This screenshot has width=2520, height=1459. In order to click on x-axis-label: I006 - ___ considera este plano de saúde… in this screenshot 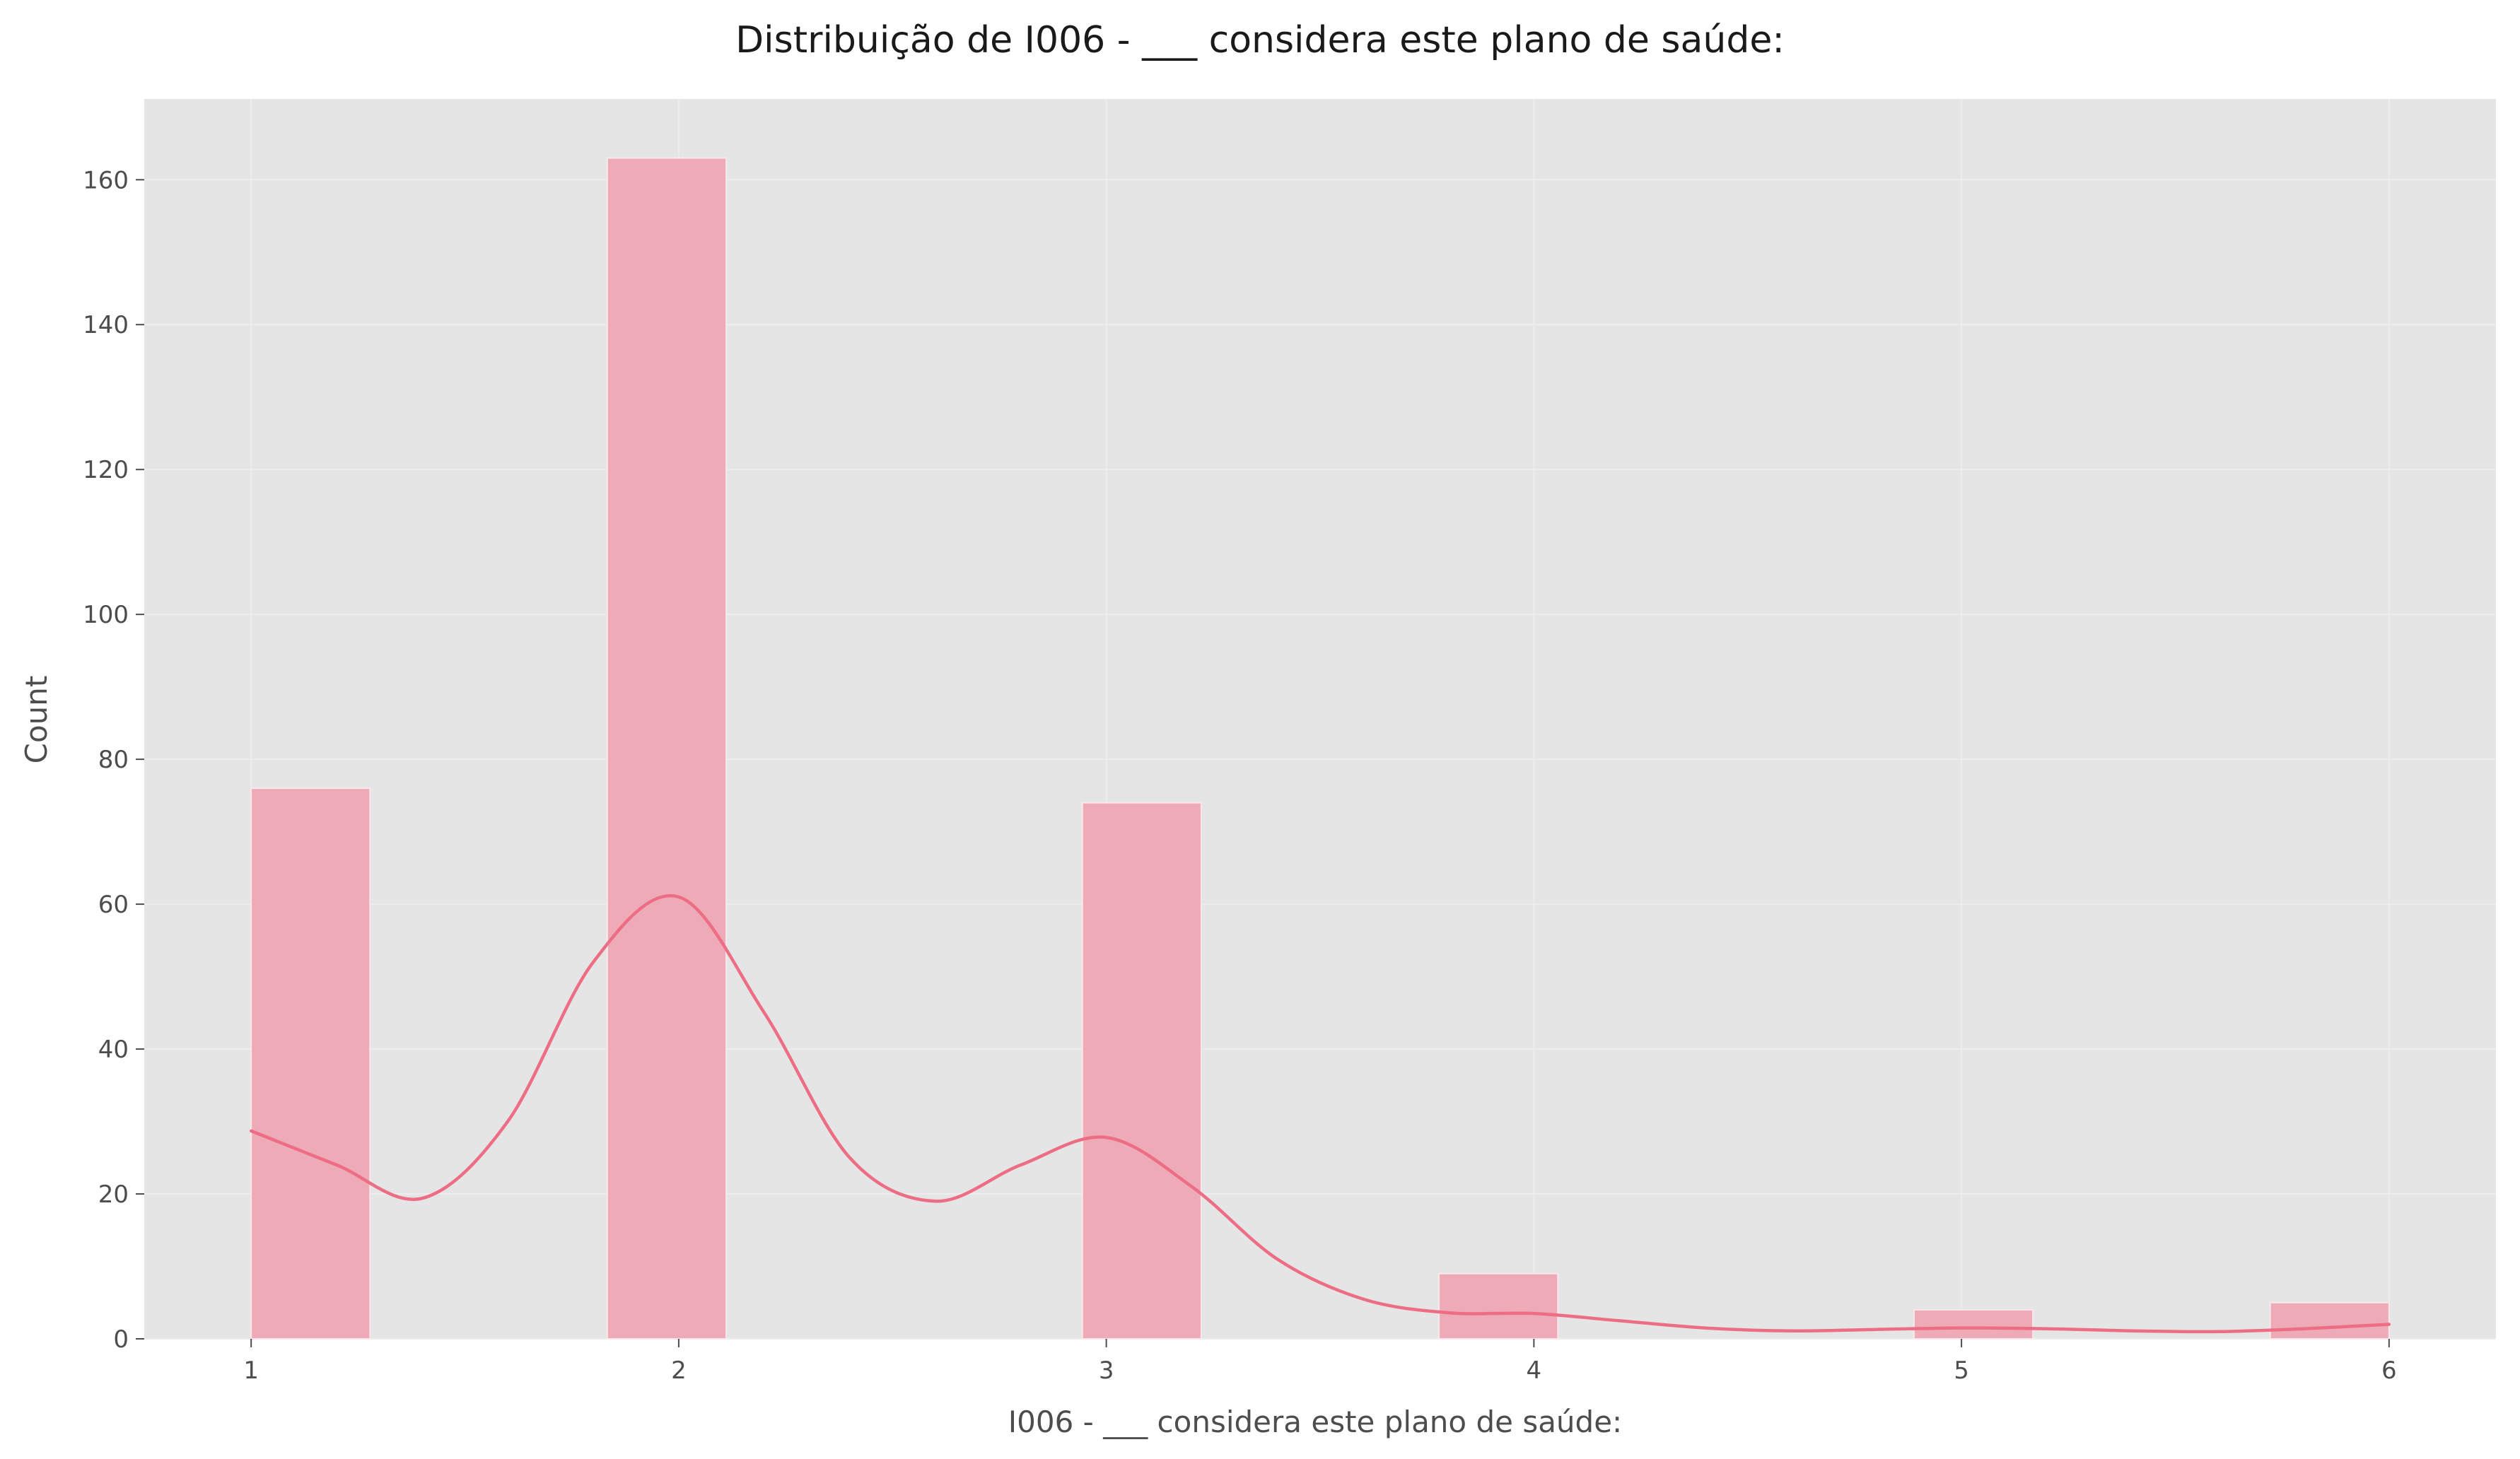, I will do `click(1315, 1422)`.